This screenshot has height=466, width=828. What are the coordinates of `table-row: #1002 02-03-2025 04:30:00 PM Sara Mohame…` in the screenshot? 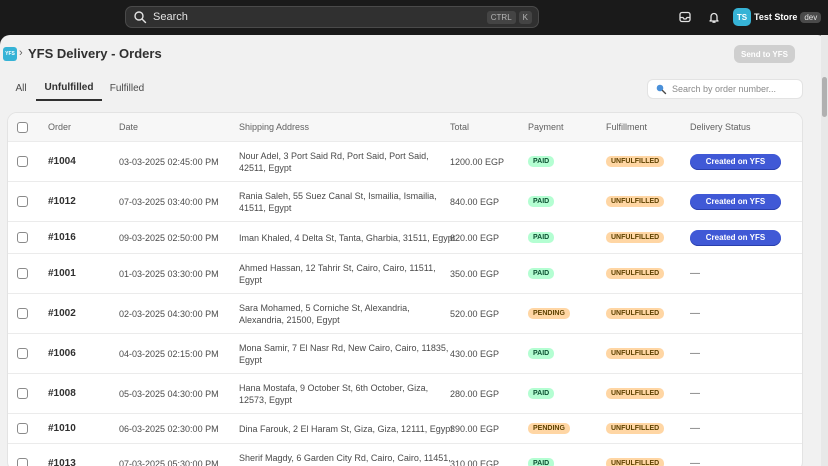 It's located at (405, 314).